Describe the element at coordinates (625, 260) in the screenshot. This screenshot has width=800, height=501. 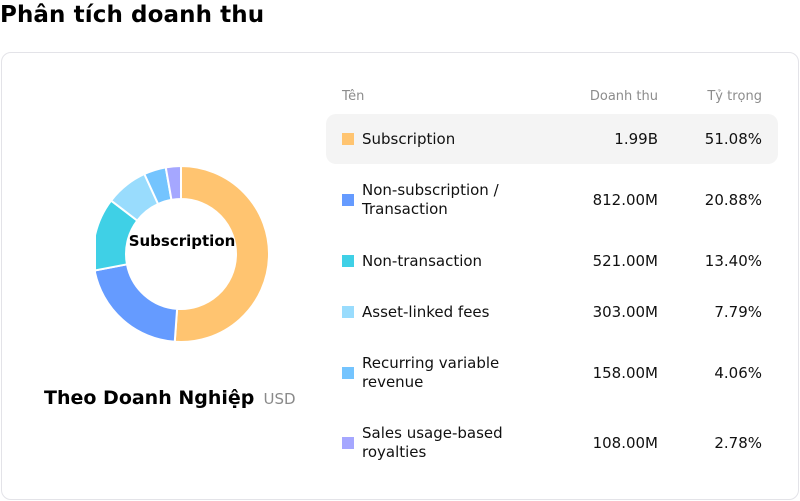
I see `row-revenue: 521.00M` at that location.